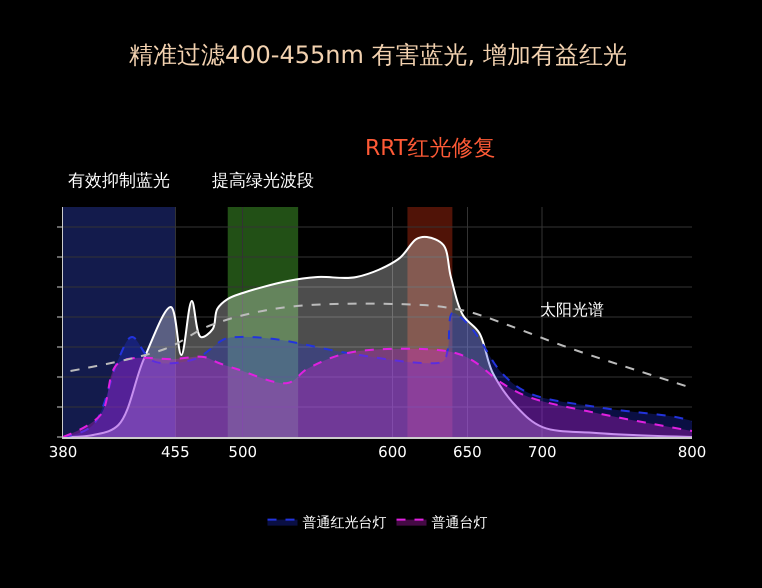 This screenshot has width=762, height=588. Describe the element at coordinates (63, 452) in the screenshot. I see `x-tick-label: 380` at that location.